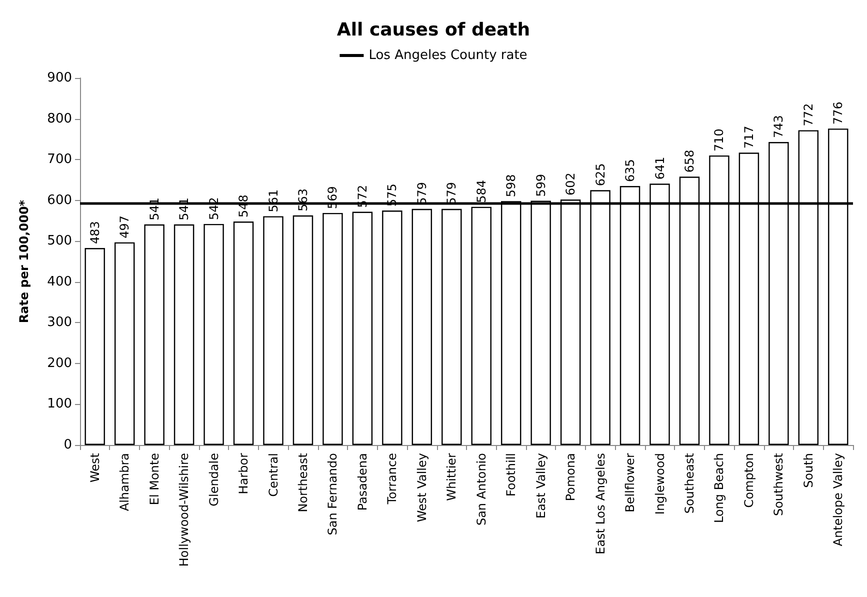 The height and width of the screenshot is (597, 867). I want to click on x-tick-label: El Monte, so click(154, 479).